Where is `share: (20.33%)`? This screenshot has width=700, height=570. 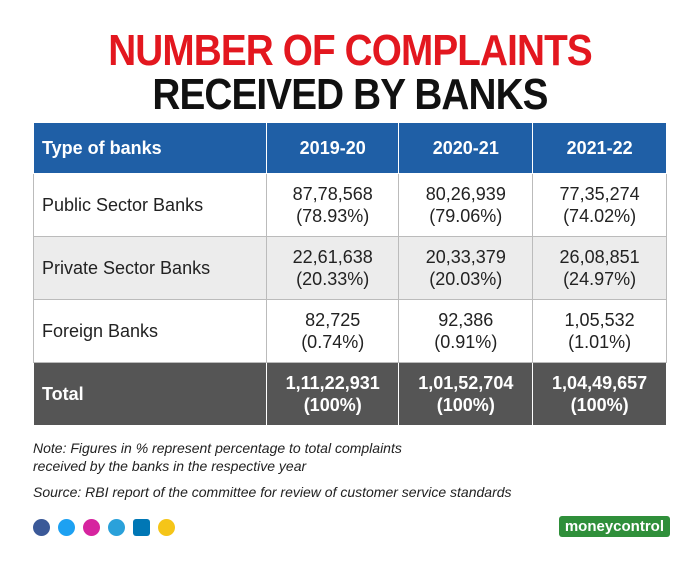 share: (20.33%) is located at coordinates (333, 279).